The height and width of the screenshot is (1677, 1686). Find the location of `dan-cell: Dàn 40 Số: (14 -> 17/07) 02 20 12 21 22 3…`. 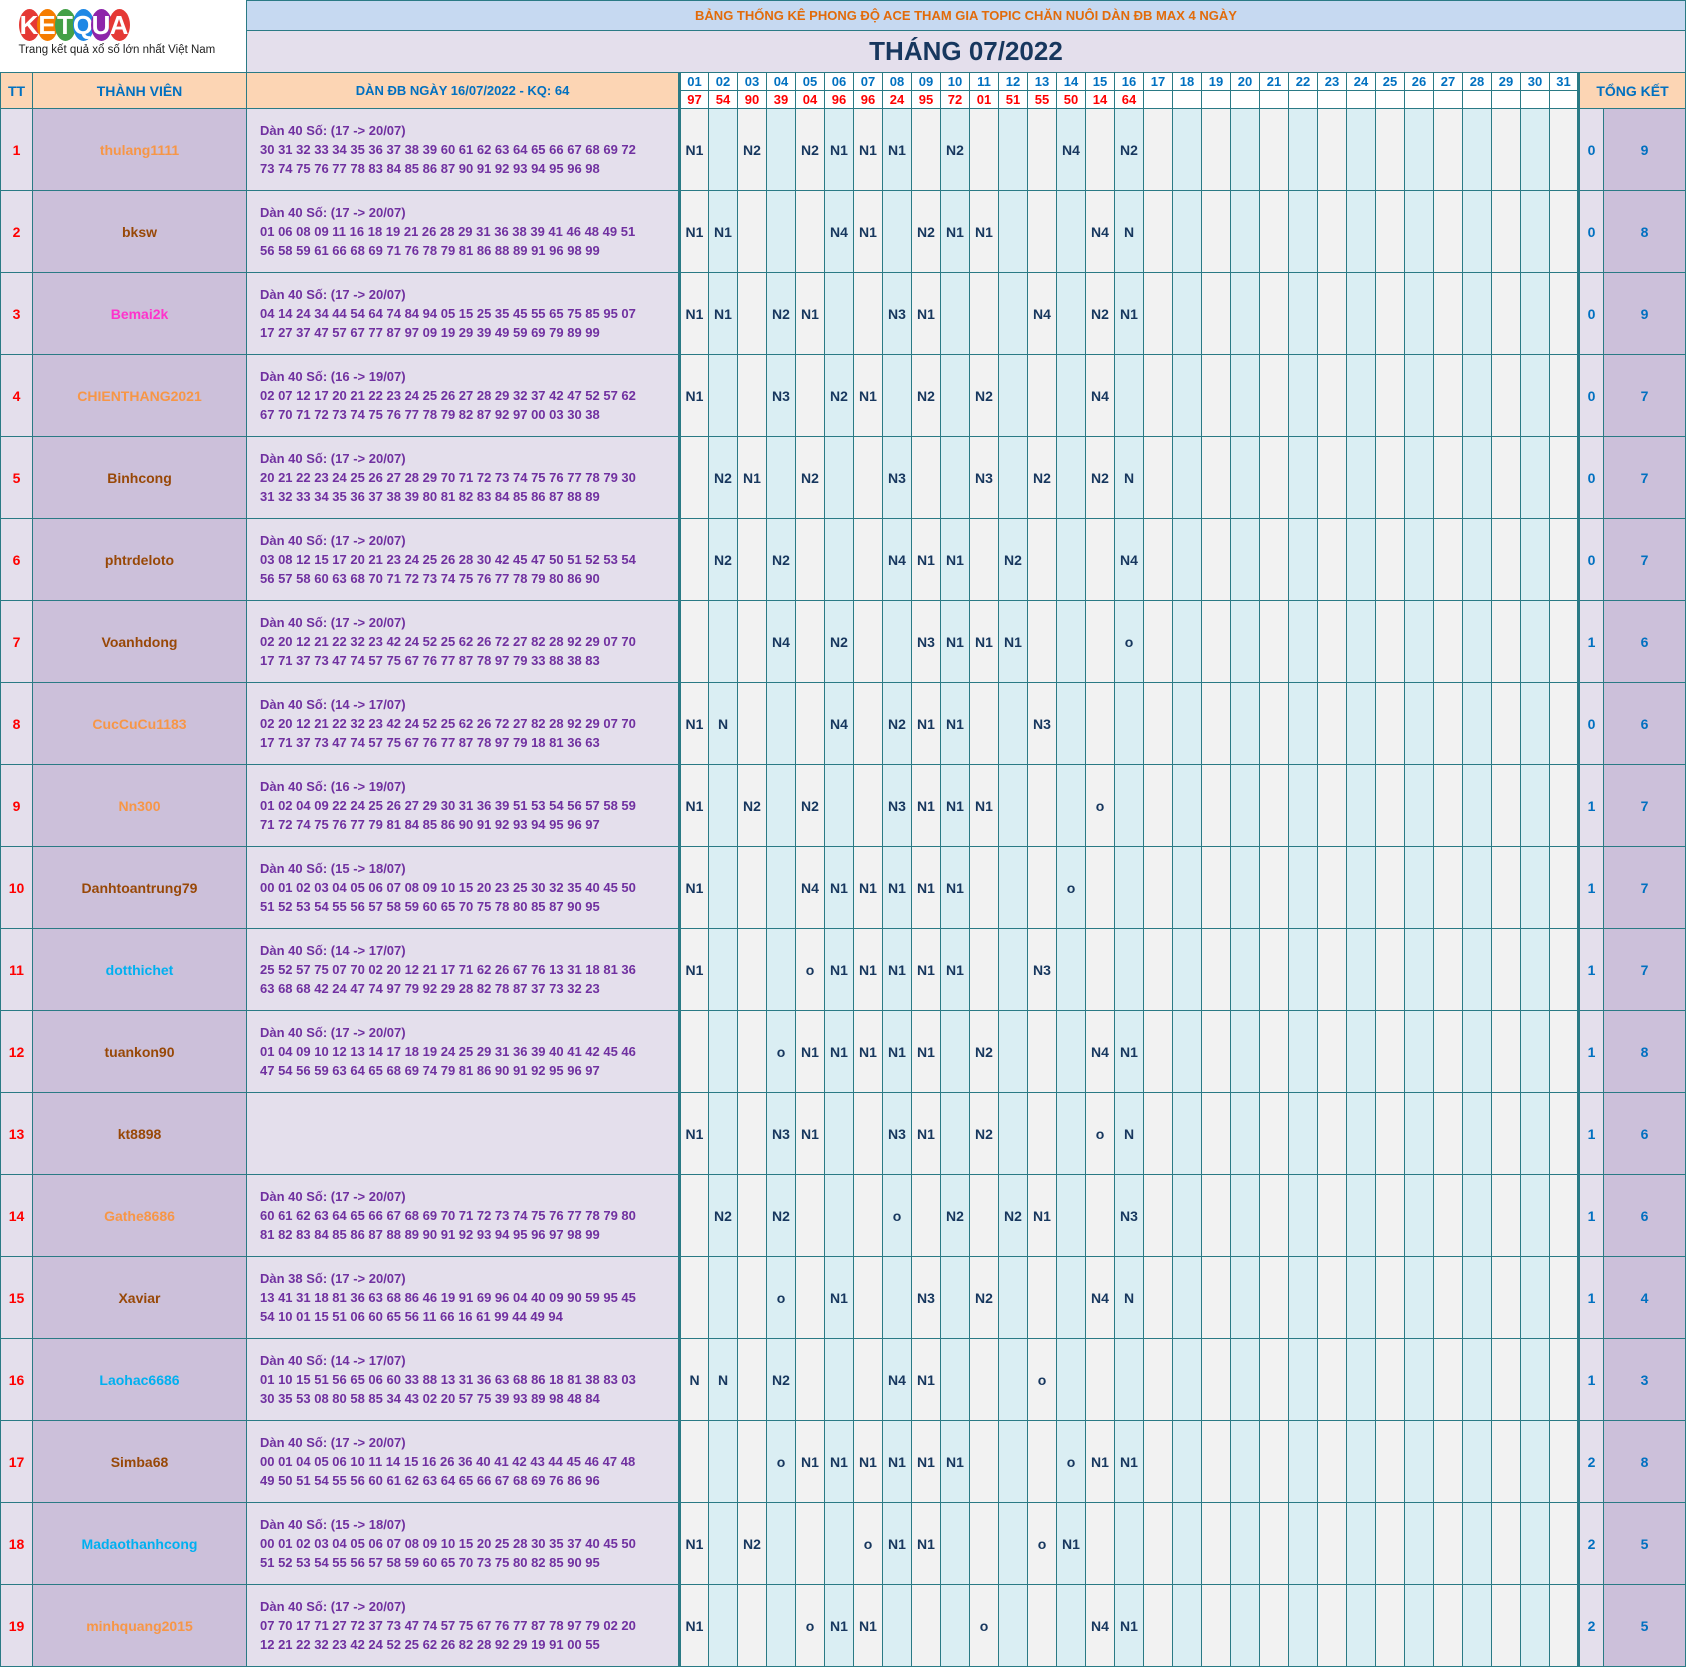

dan-cell: Dàn 40 Số: (14 -> 17/07) 02 20 12 21 22 3… is located at coordinates (463, 723).